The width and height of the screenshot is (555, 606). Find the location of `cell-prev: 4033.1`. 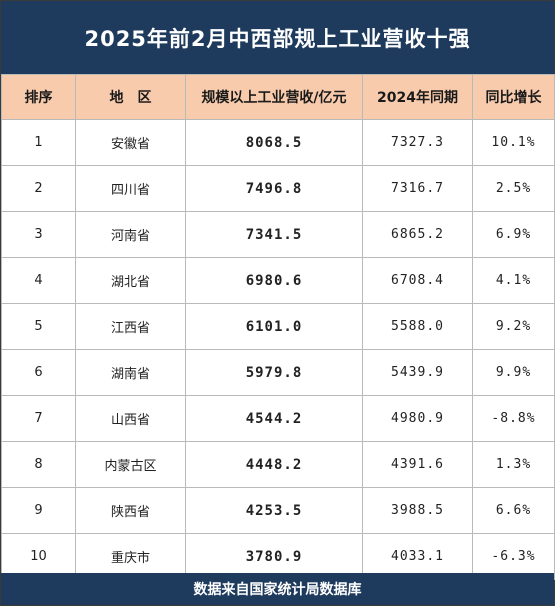

cell-prev: 4033.1 is located at coordinates (417, 556).